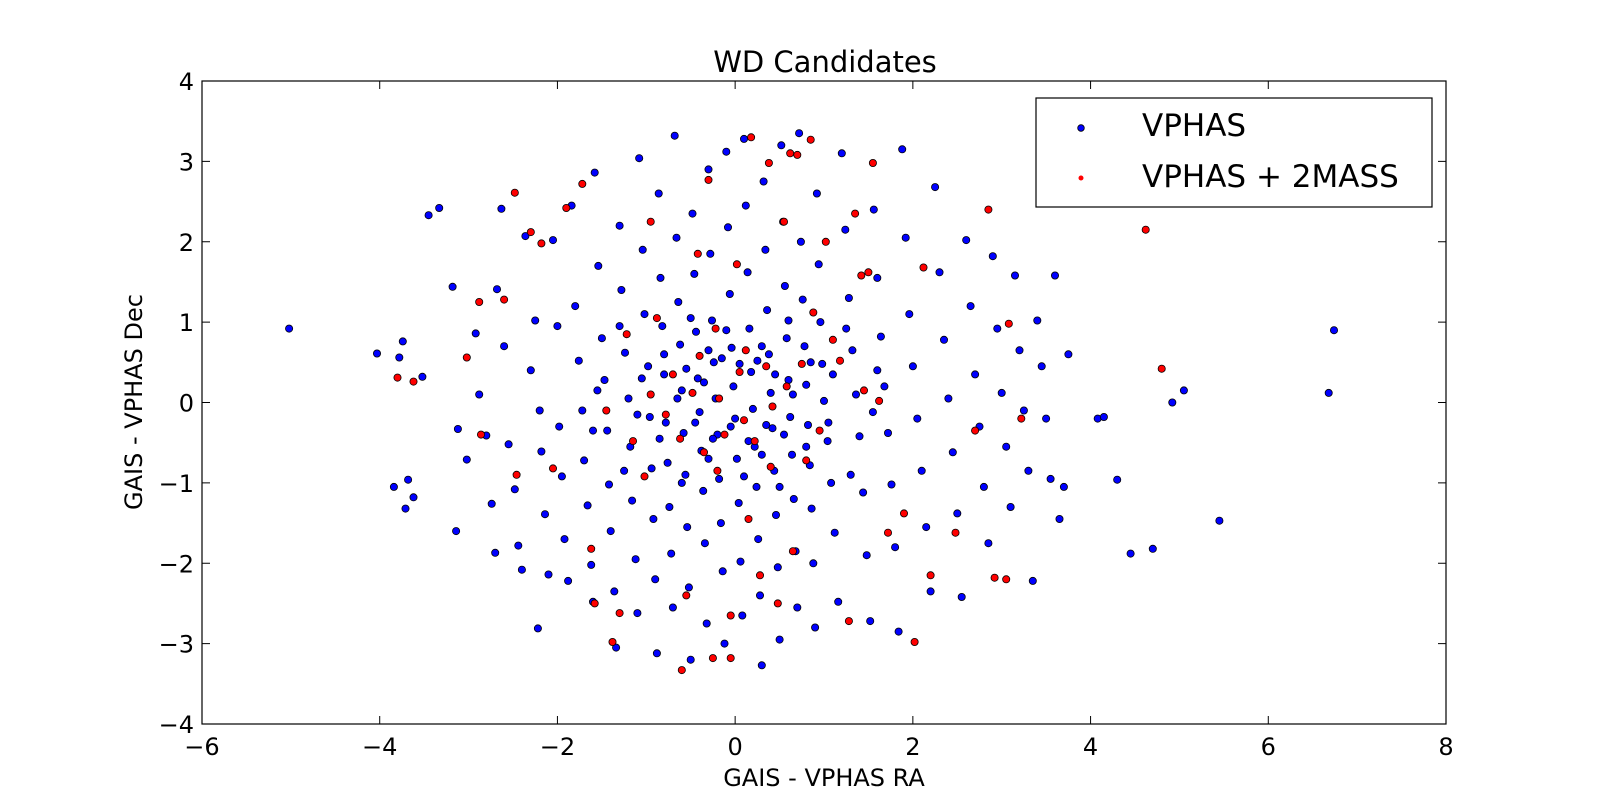  Describe the element at coordinates (1081, 178) in the screenshot. I see `legend-marker-vphas-2mass` at that location.